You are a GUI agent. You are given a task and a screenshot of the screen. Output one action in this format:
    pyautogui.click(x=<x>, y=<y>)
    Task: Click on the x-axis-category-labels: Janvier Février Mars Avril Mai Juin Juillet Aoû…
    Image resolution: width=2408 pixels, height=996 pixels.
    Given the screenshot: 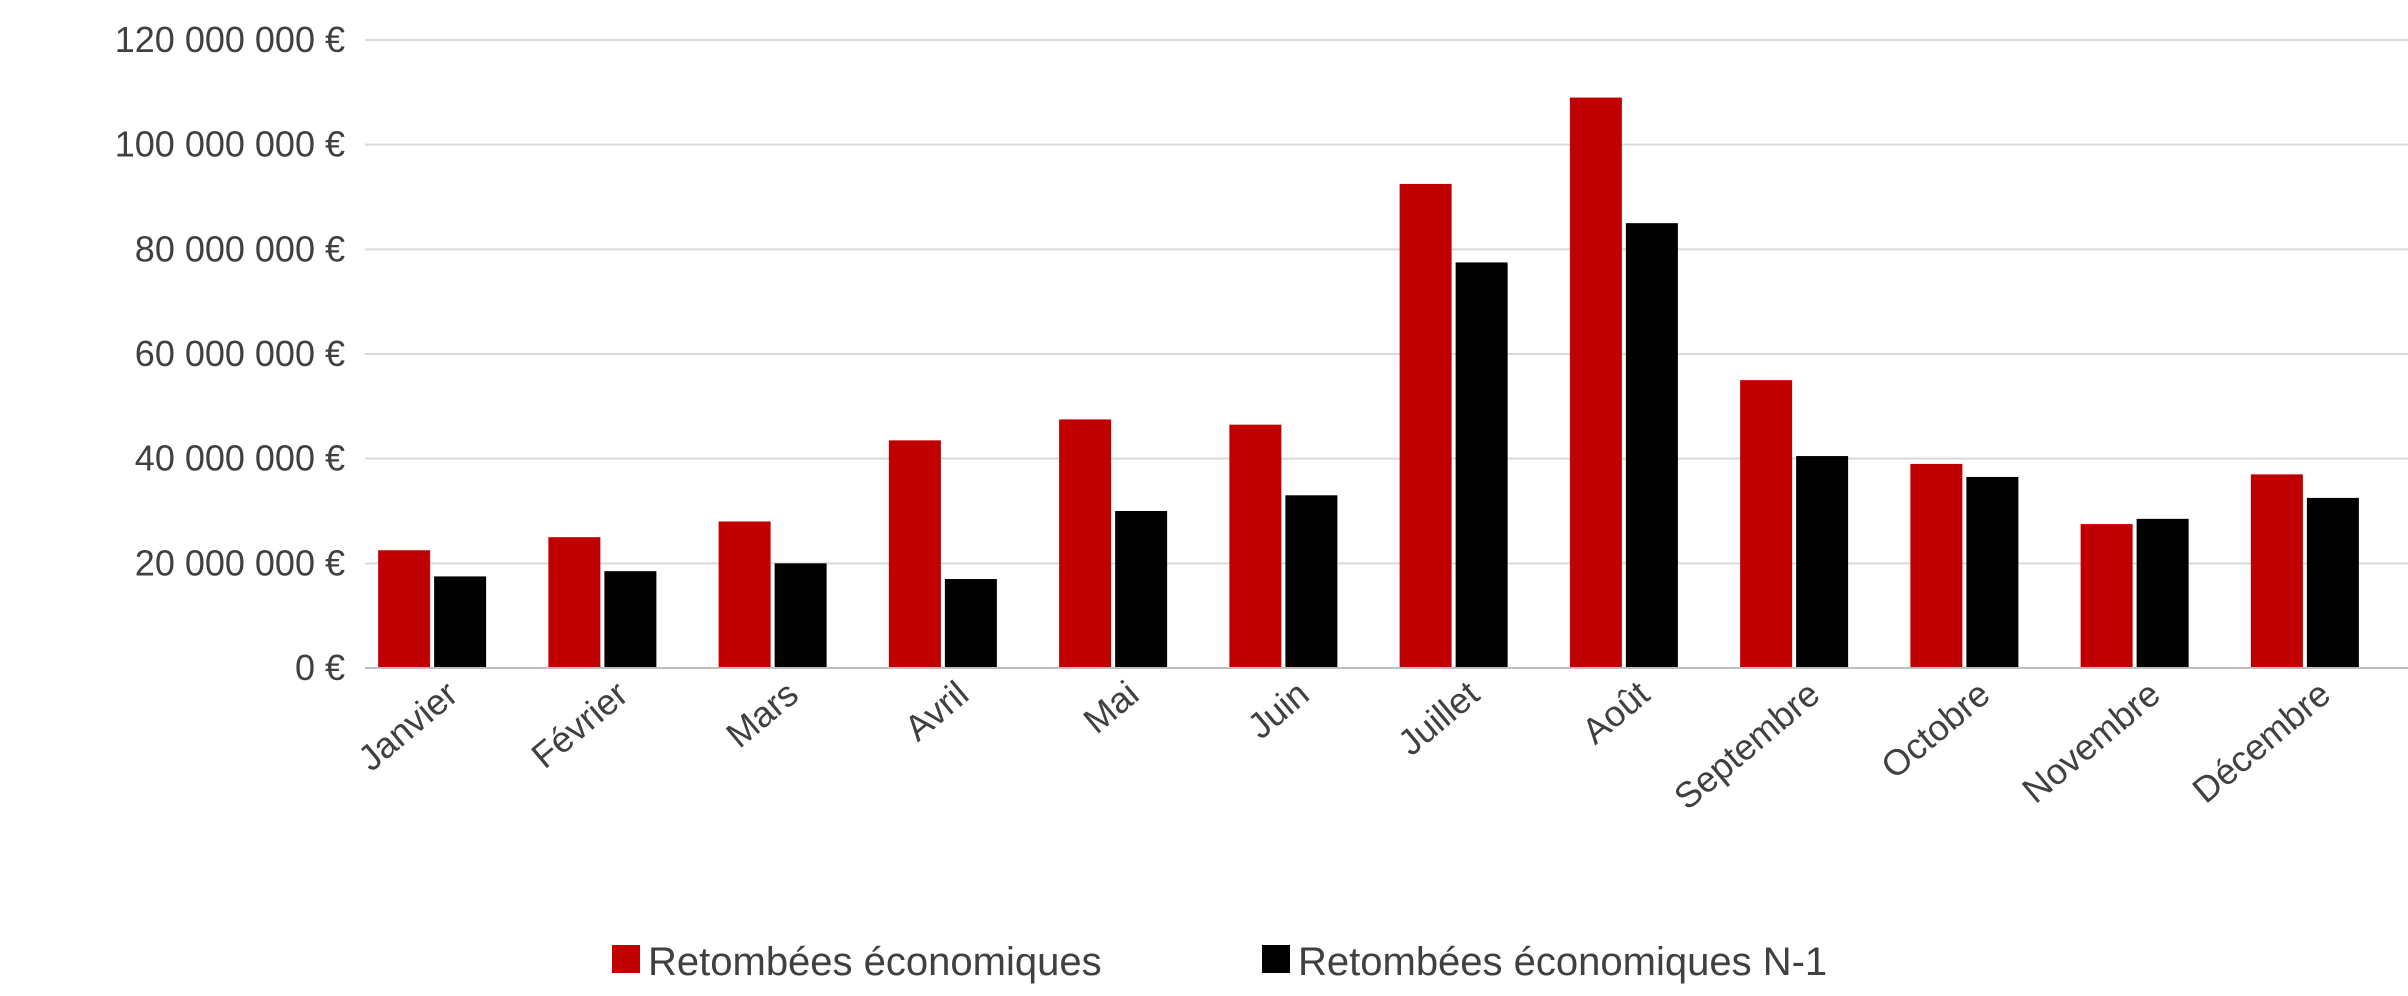 What is the action you would take?
    pyautogui.click(x=1344, y=745)
    